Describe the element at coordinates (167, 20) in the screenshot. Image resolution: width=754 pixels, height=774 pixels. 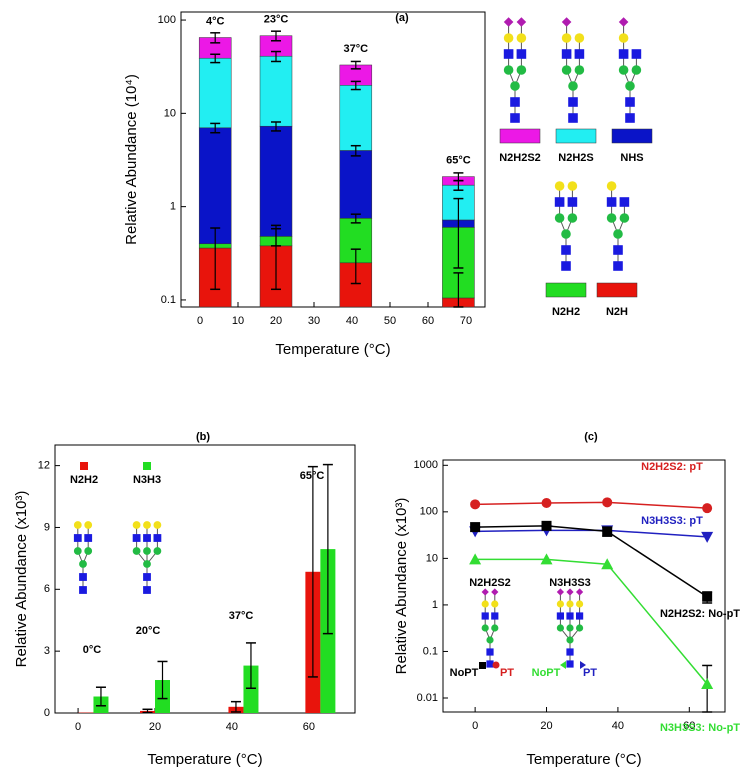
I see `y-tick-label: 100` at that location.